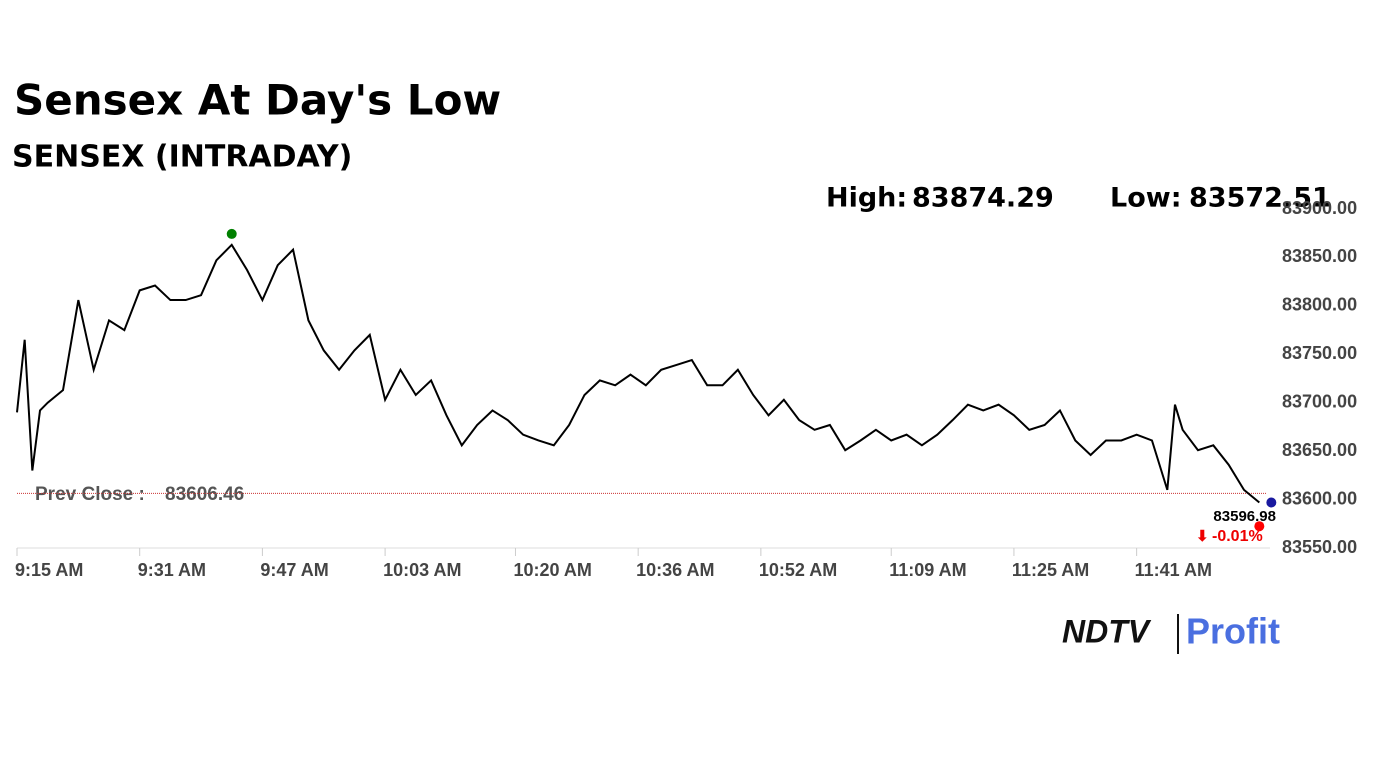 This screenshot has width=1382, height=777. I want to click on y-tick-label: 83600.00, so click(1319, 498).